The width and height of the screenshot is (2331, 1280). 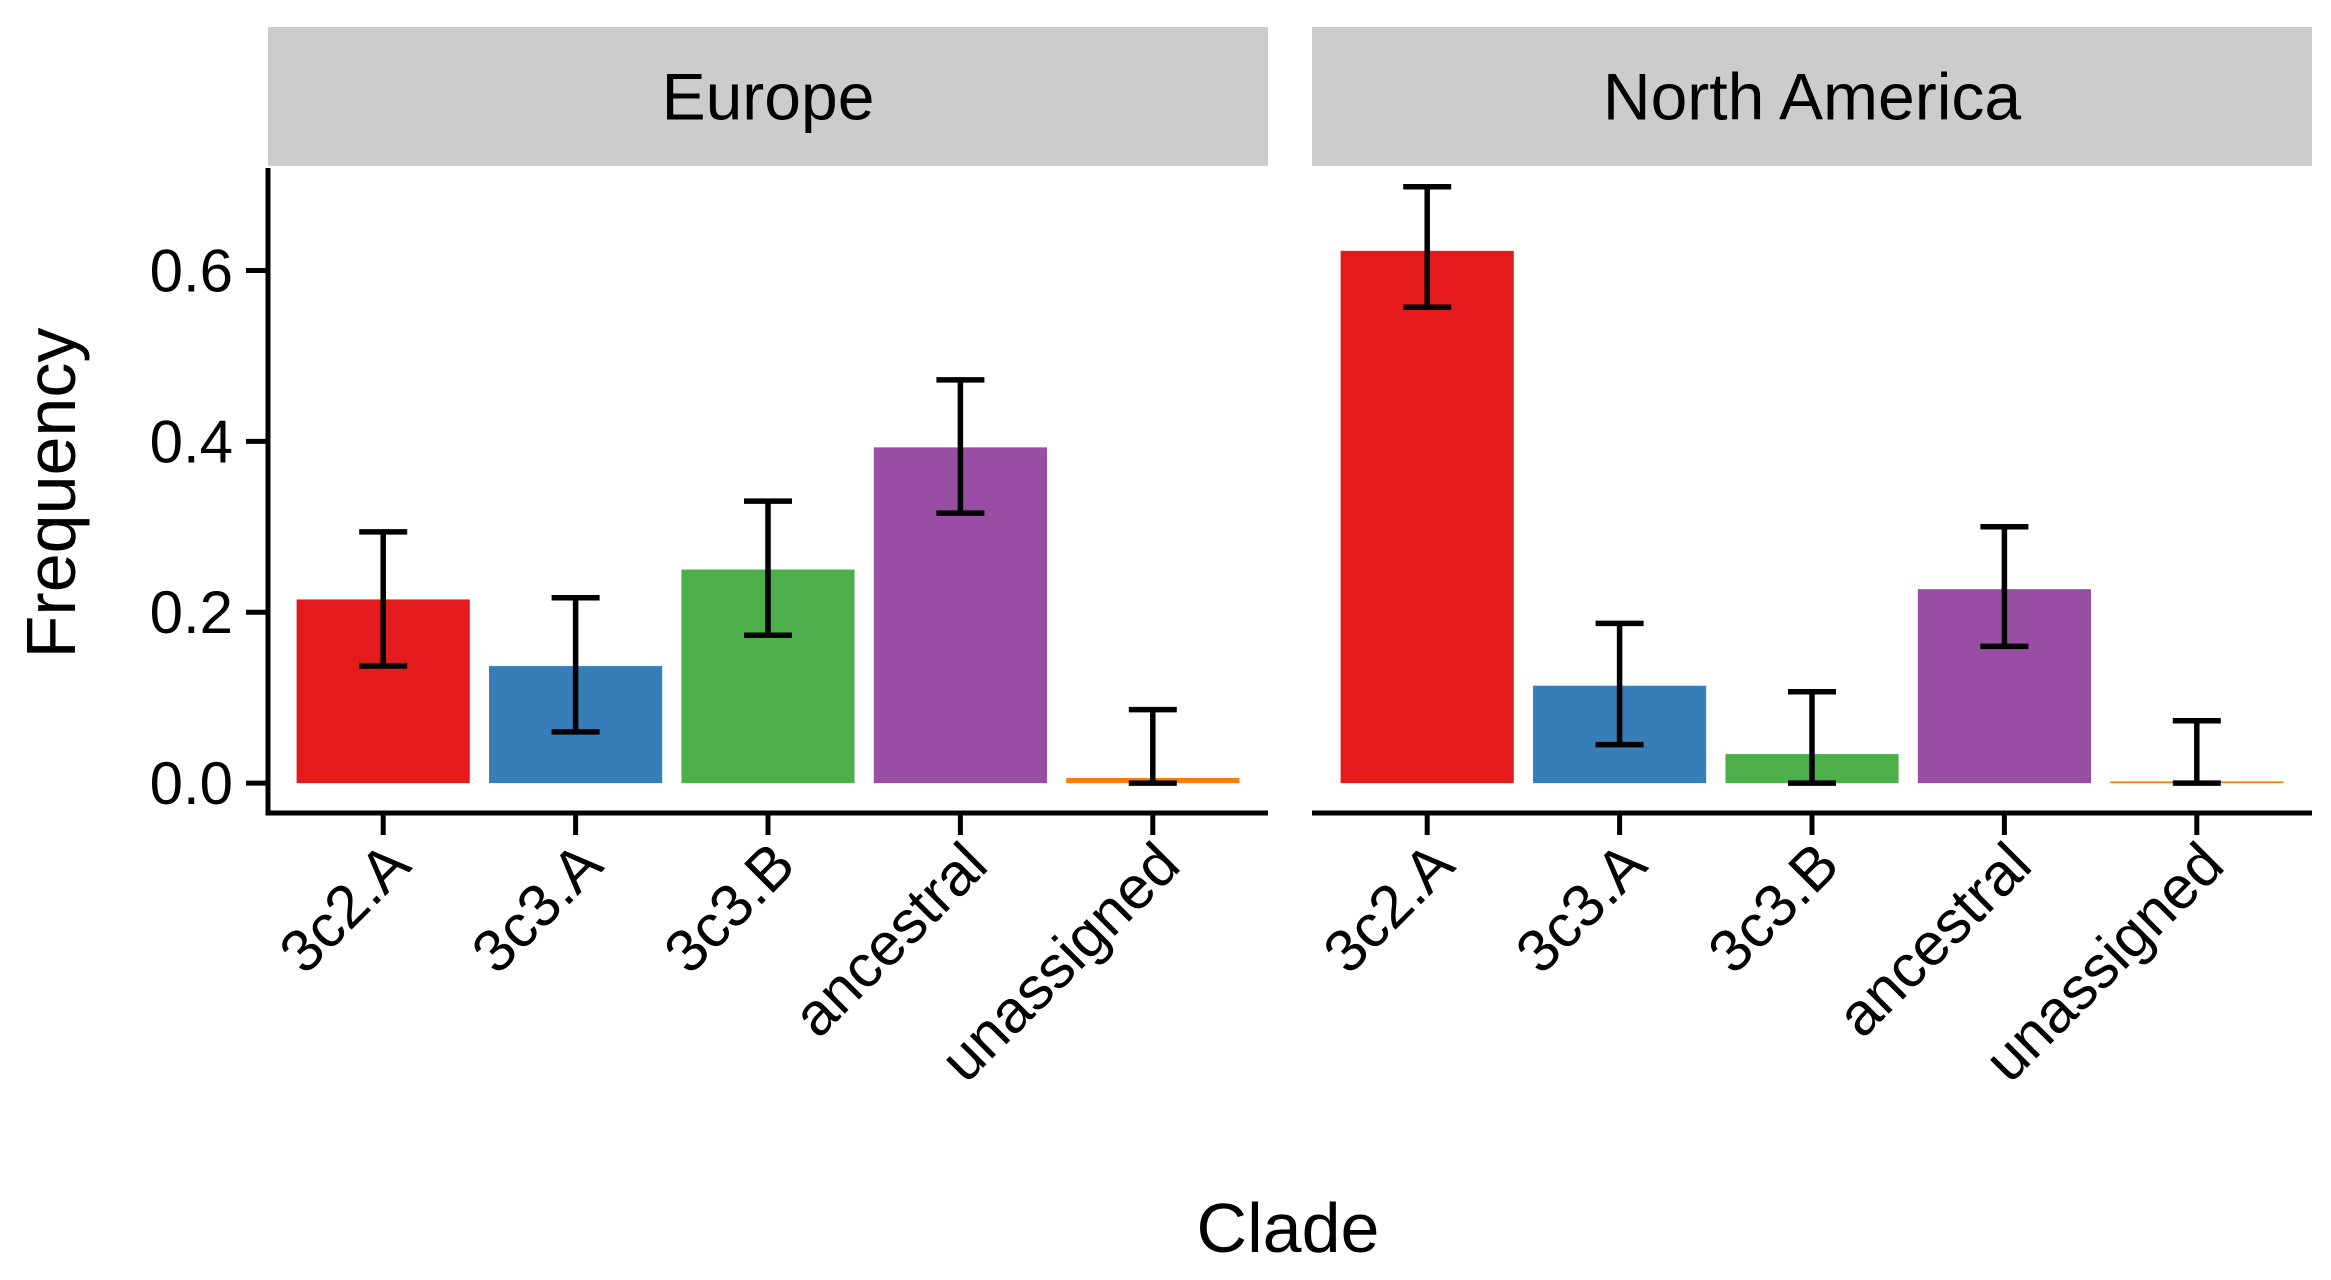 I want to click on facet-strip-label: North America, so click(x=1812, y=97).